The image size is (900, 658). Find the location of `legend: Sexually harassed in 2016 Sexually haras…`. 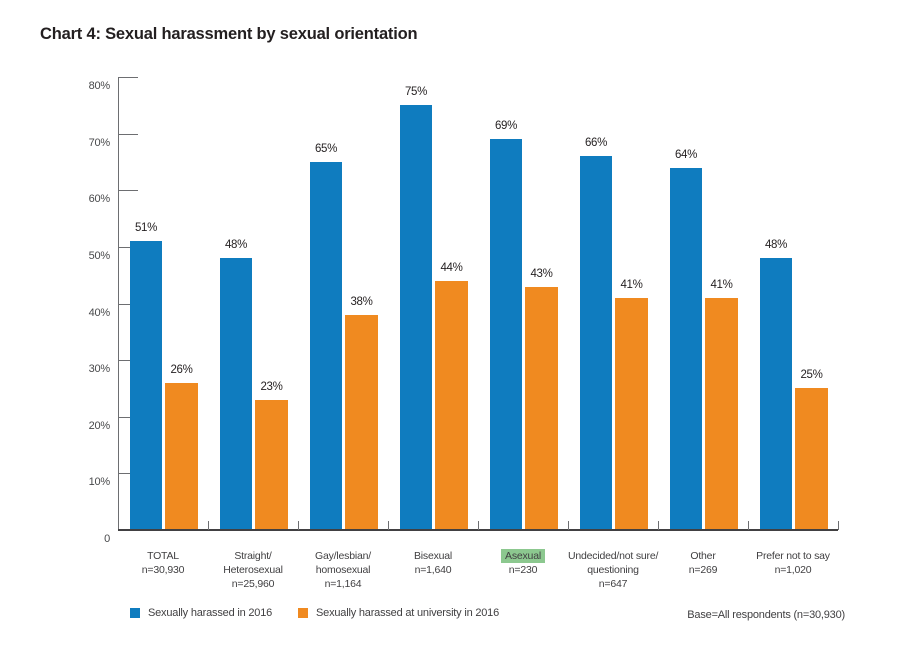

legend: Sexually harassed in 2016 Sexually haras… is located at coordinates (314, 613).